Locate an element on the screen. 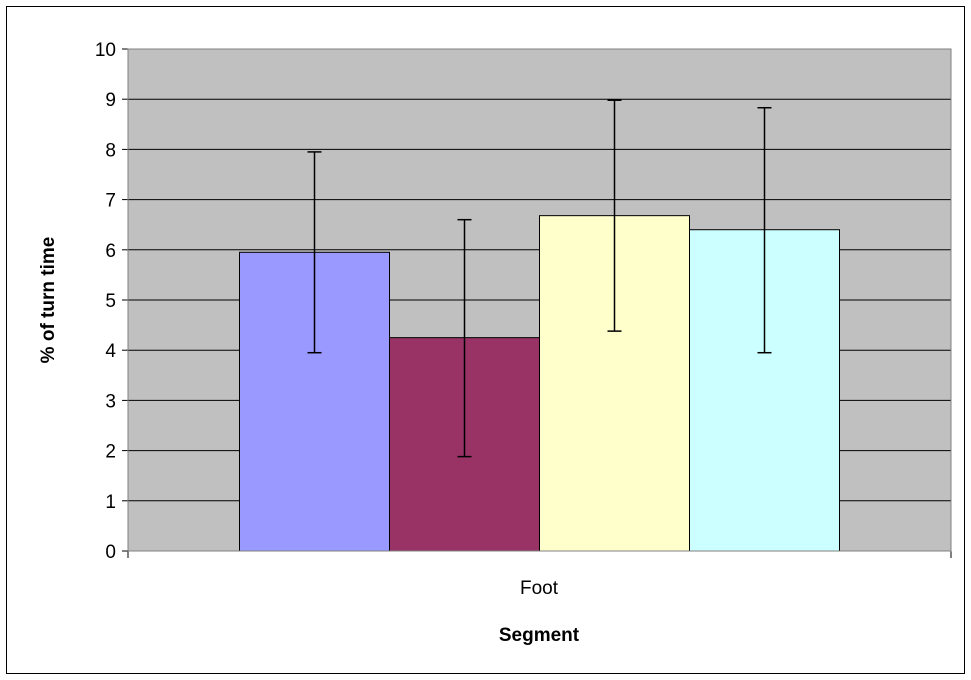 Image resolution: width=971 pixels, height=680 pixels. x-category-label: Foot is located at coordinates (539, 588).